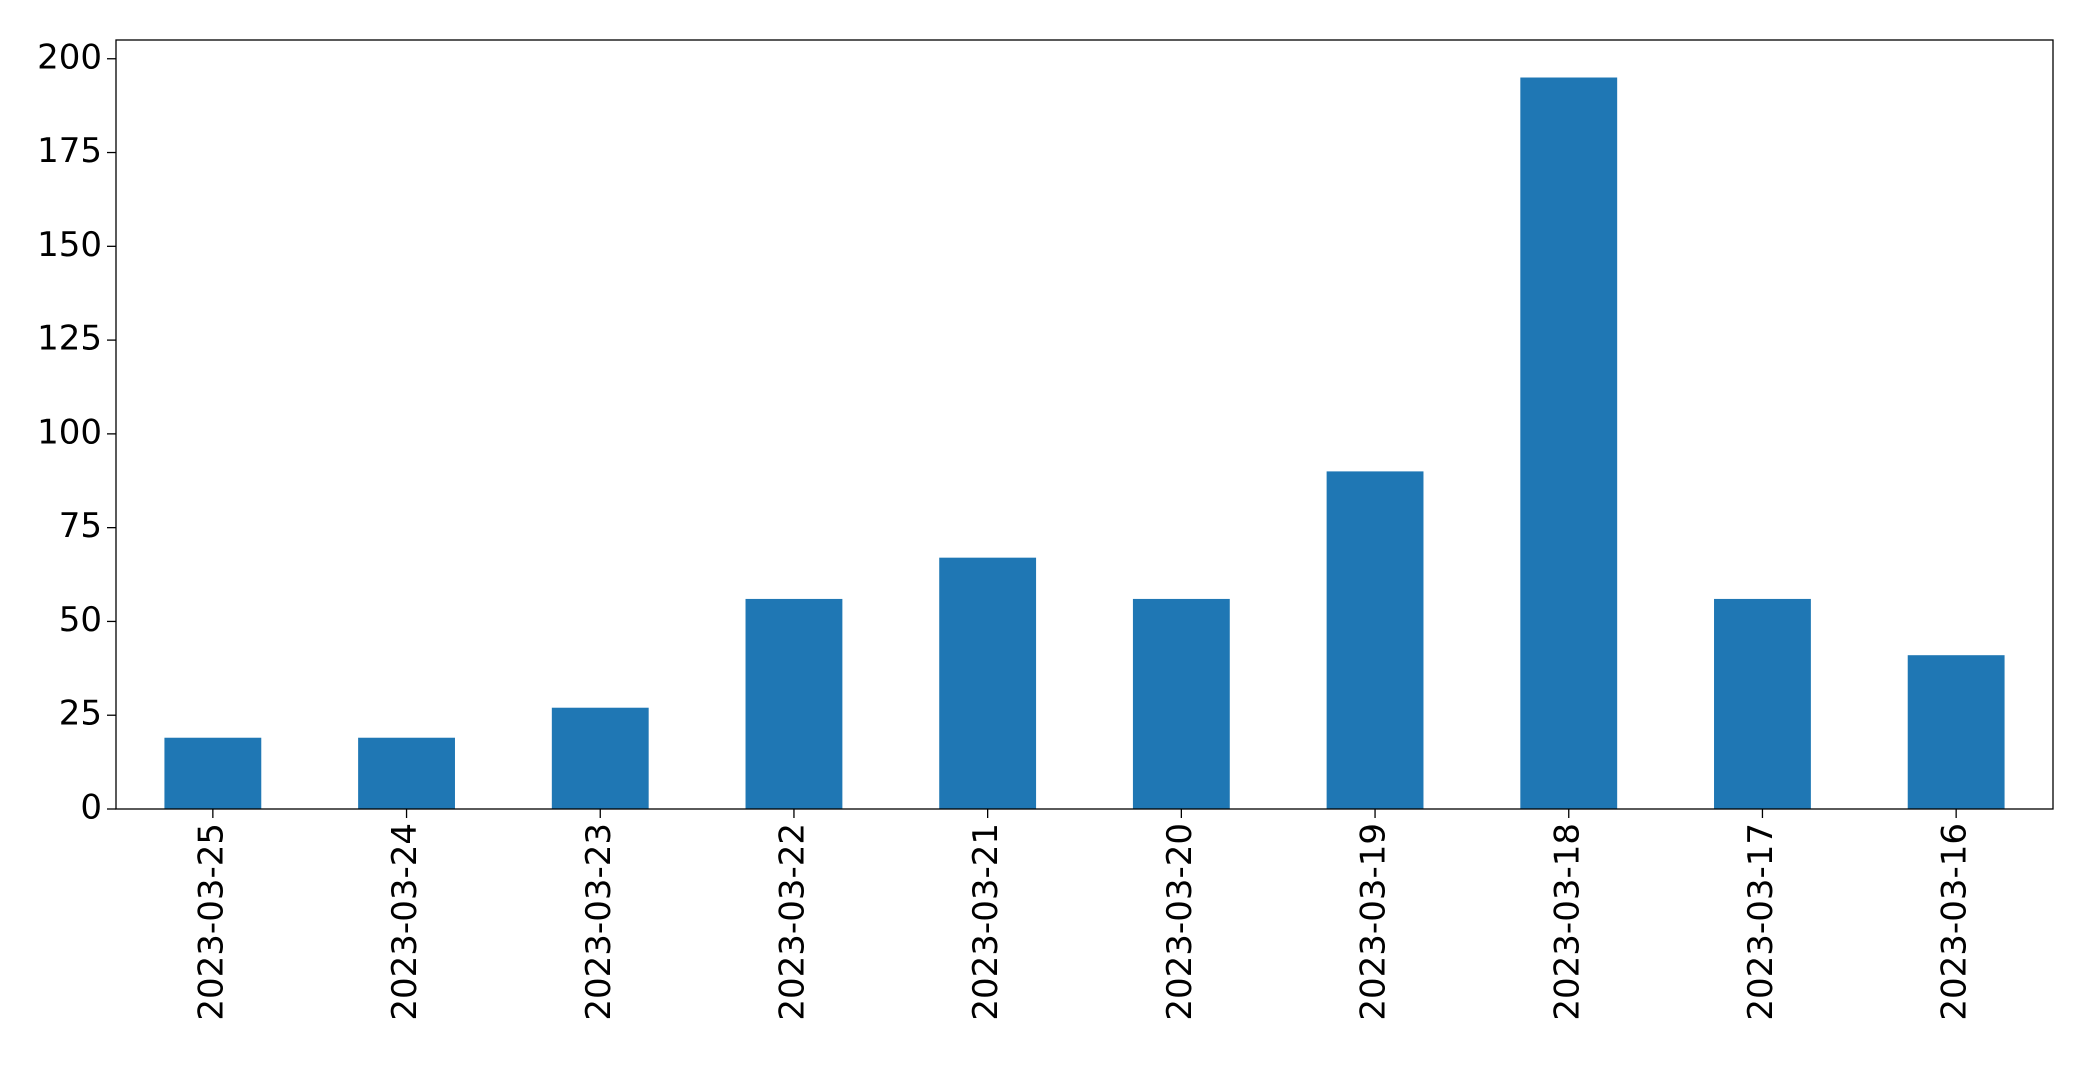  Describe the element at coordinates (1180, 922) in the screenshot. I see `x-tick-label: 2023-03-20` at that location.